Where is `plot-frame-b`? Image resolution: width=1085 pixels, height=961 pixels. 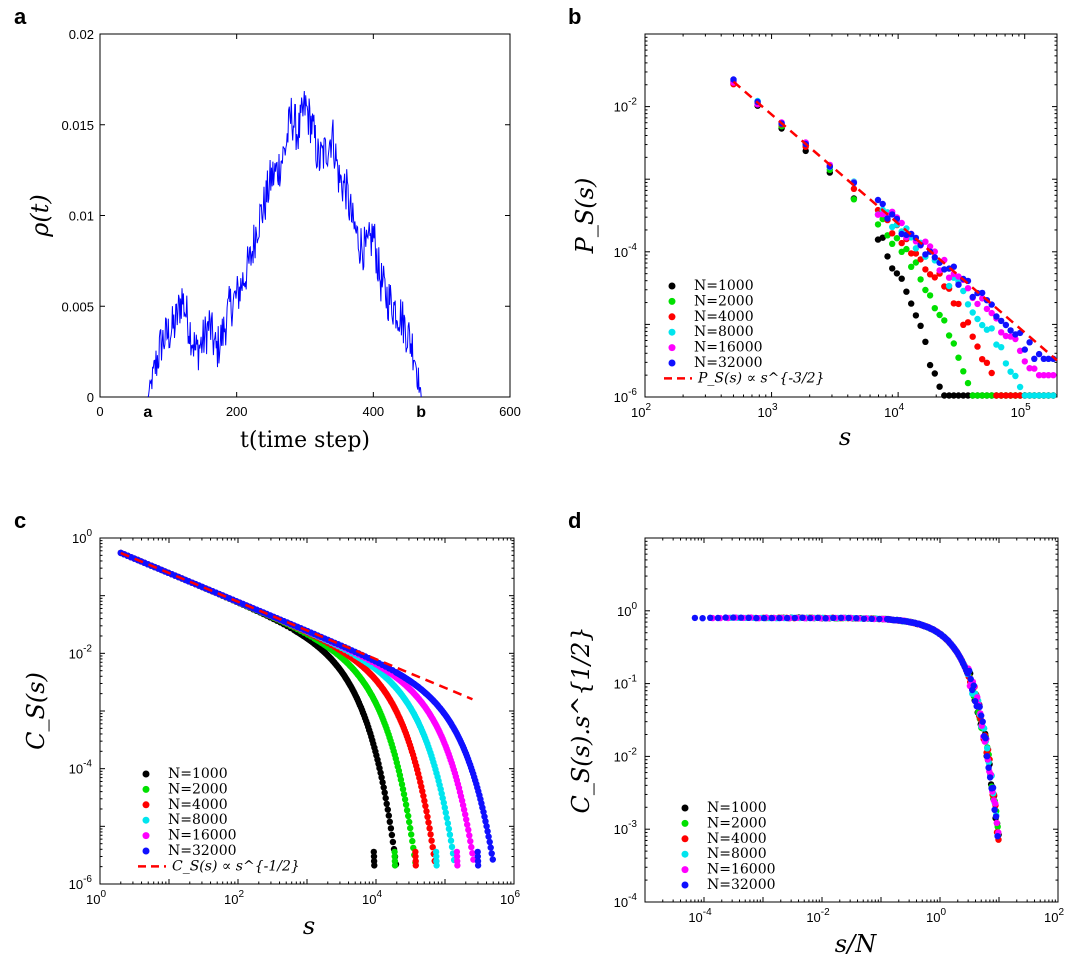 plot-frame-b is located at coordinates (851, 215).